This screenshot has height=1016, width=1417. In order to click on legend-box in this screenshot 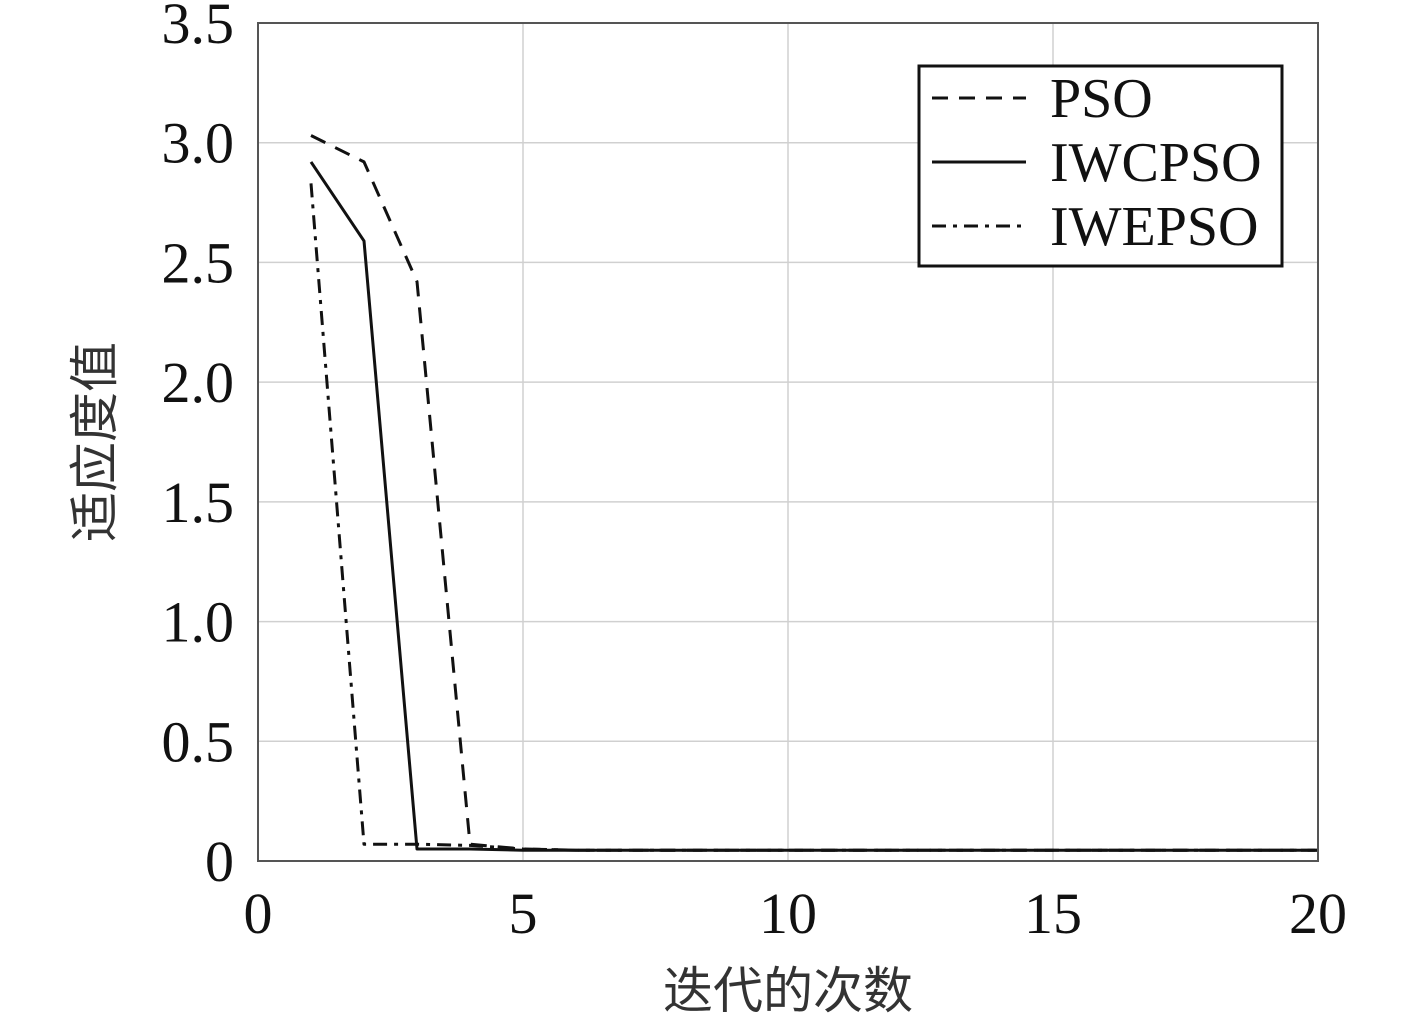, I will do `click(1100, 166)`.